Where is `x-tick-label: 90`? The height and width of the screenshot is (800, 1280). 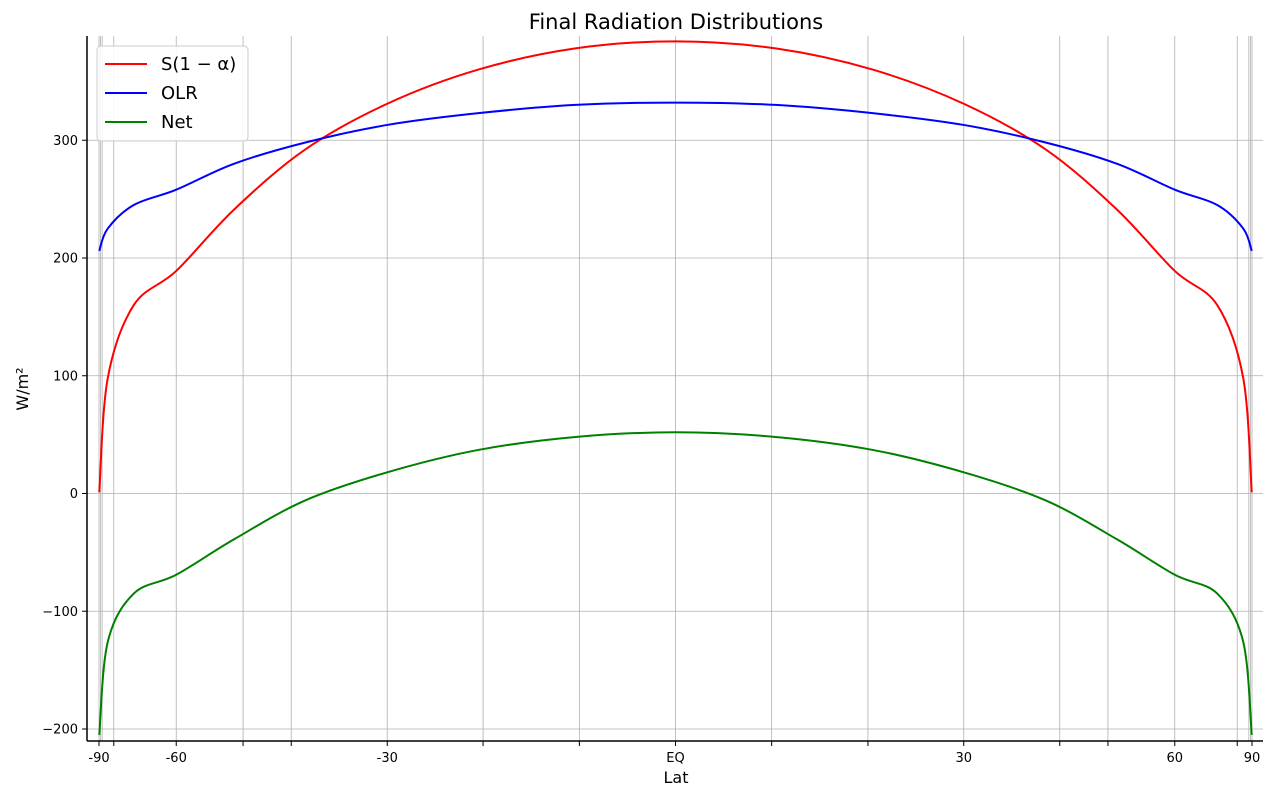 x-tick-label: 90 is located at coordinates (1252, 758).